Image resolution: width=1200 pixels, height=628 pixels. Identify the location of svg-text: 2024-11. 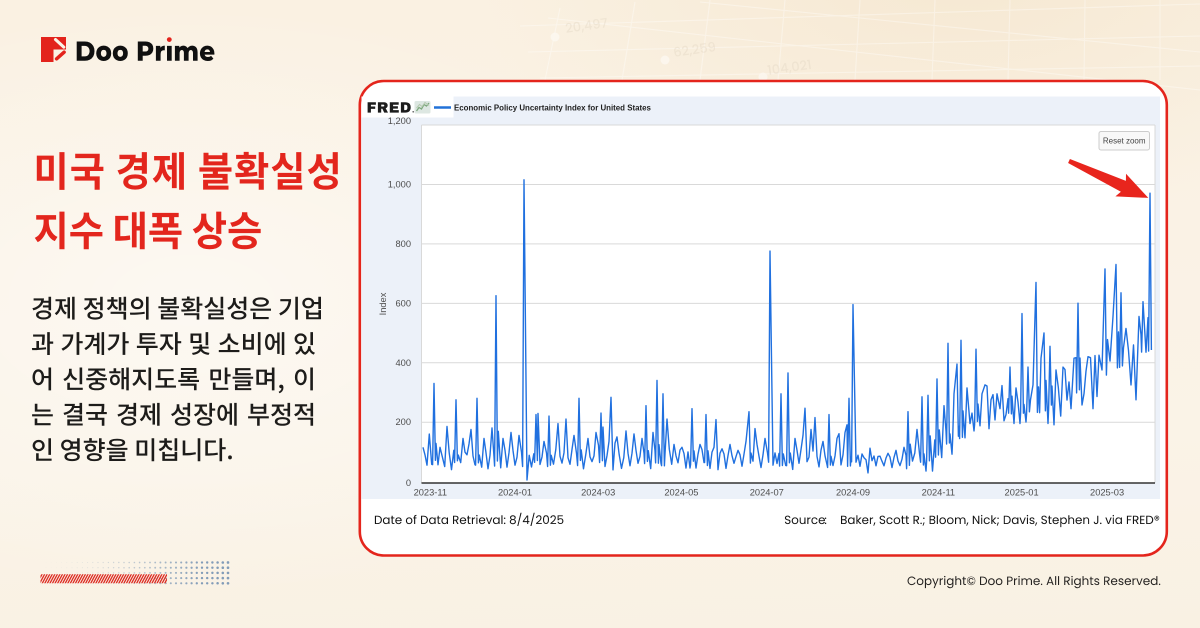
(938, 493).